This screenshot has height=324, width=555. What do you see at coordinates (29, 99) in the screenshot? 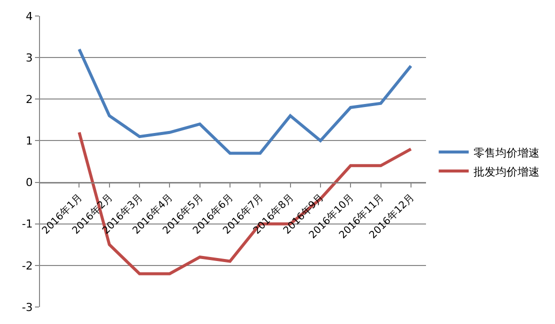
I see `y-tick-label: 2` at bounding box center [29, 99].